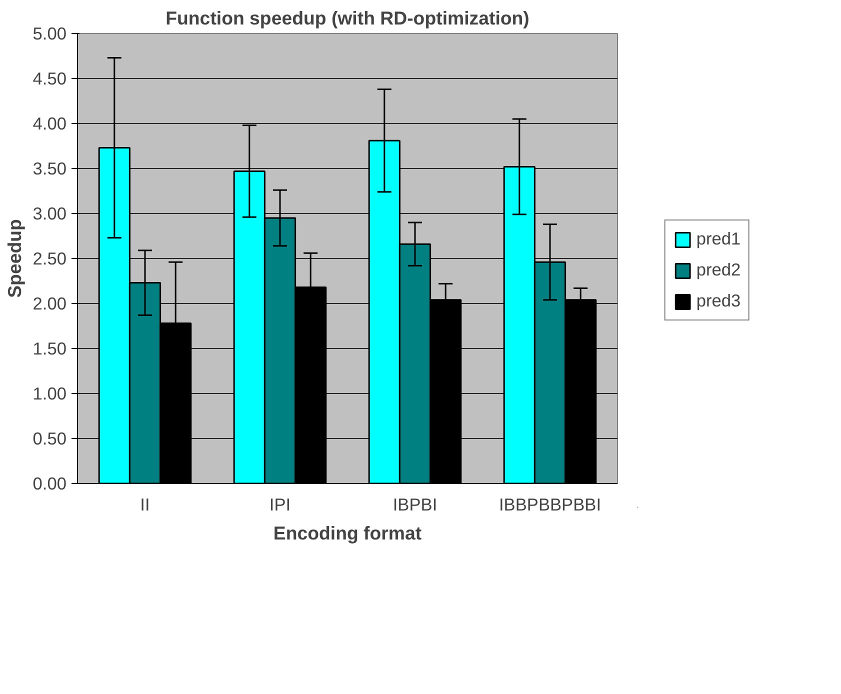 This screenshot has width=841, height=694. I want to click on legend-label: pred2, so click(718, 270).